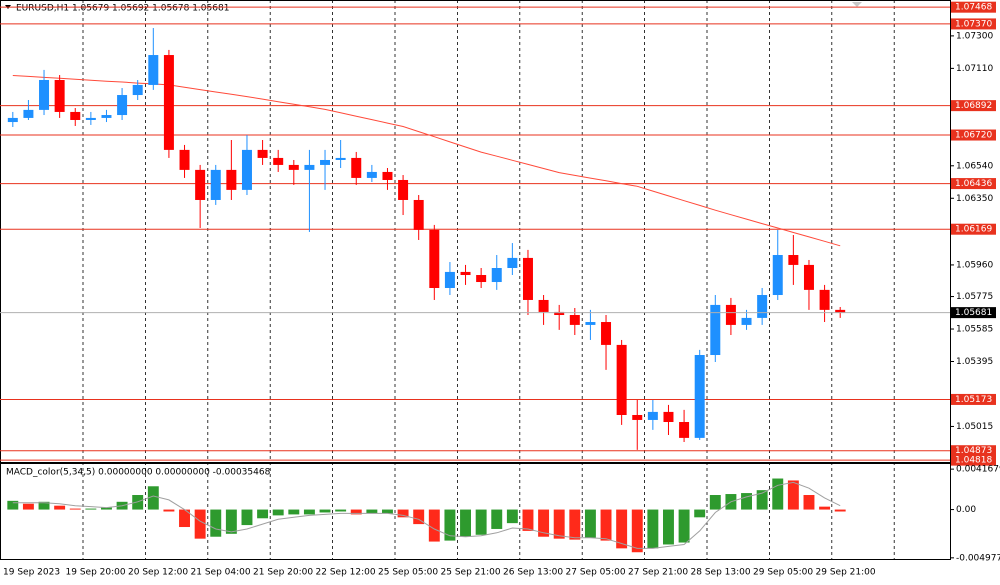 The image size is (1000, 585). I want to click on macd-signal, so click(426, 515).